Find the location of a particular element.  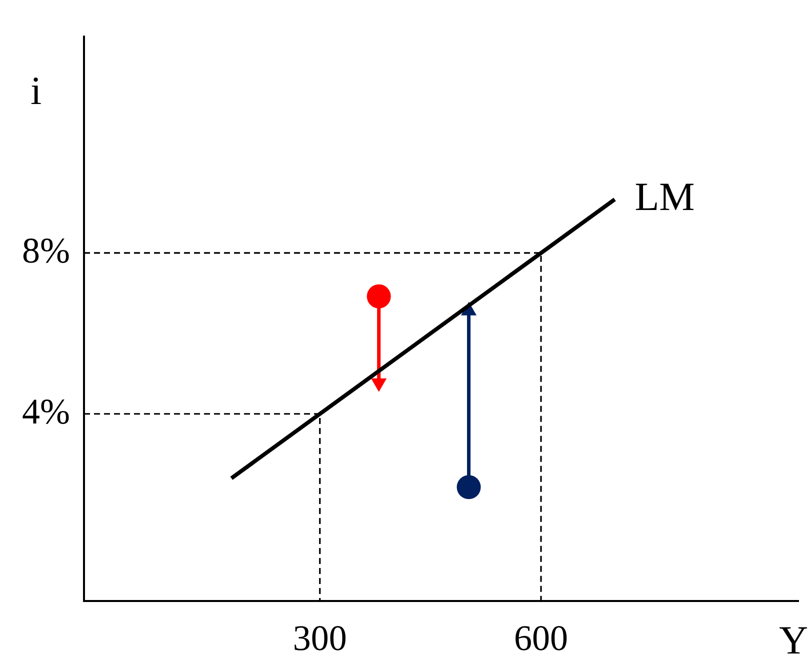

y-tick-label: 4% is located at coordinates (46, 411).